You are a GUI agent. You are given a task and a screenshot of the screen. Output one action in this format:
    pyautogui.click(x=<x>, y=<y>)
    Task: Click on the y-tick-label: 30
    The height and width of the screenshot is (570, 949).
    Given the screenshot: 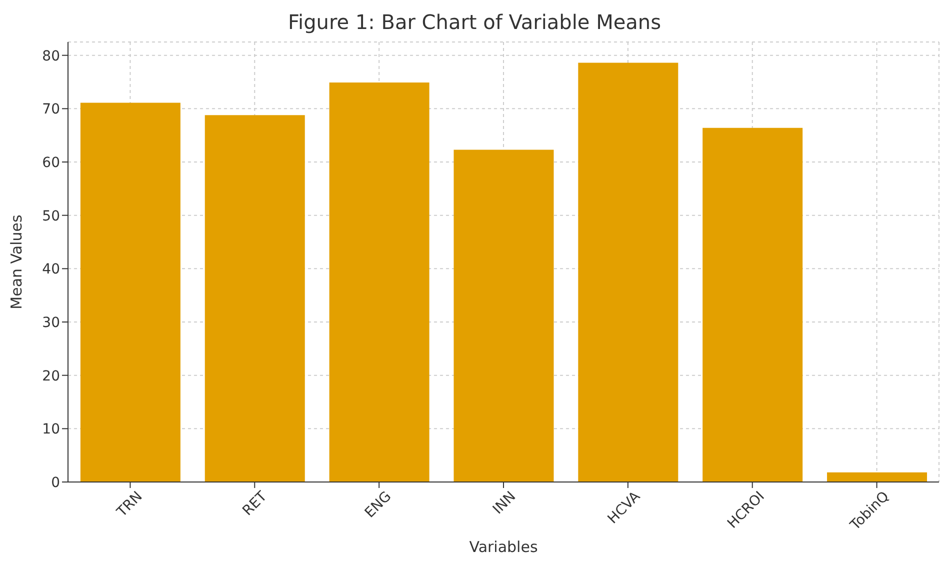 What is the action you would take?
    pyautogui.click(x=51, y=322)
    